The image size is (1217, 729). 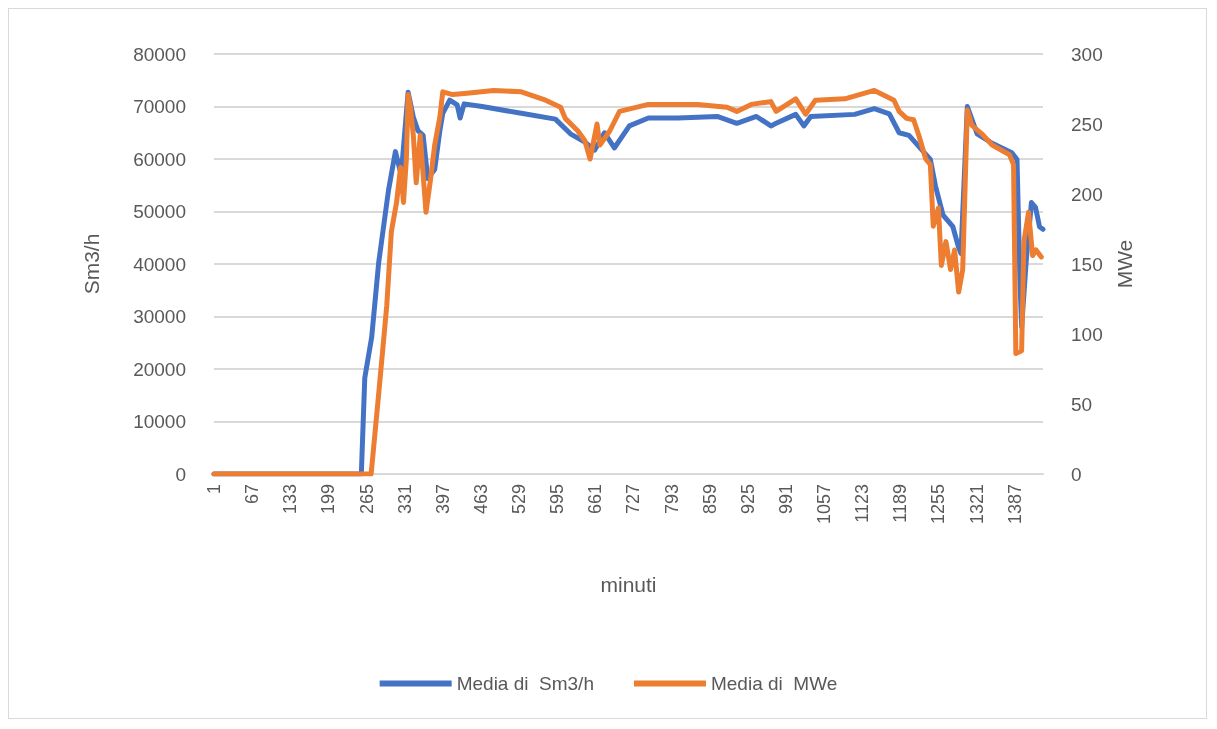 I want to click on y2-tick-label: 0, so click(x=1076, y=474).